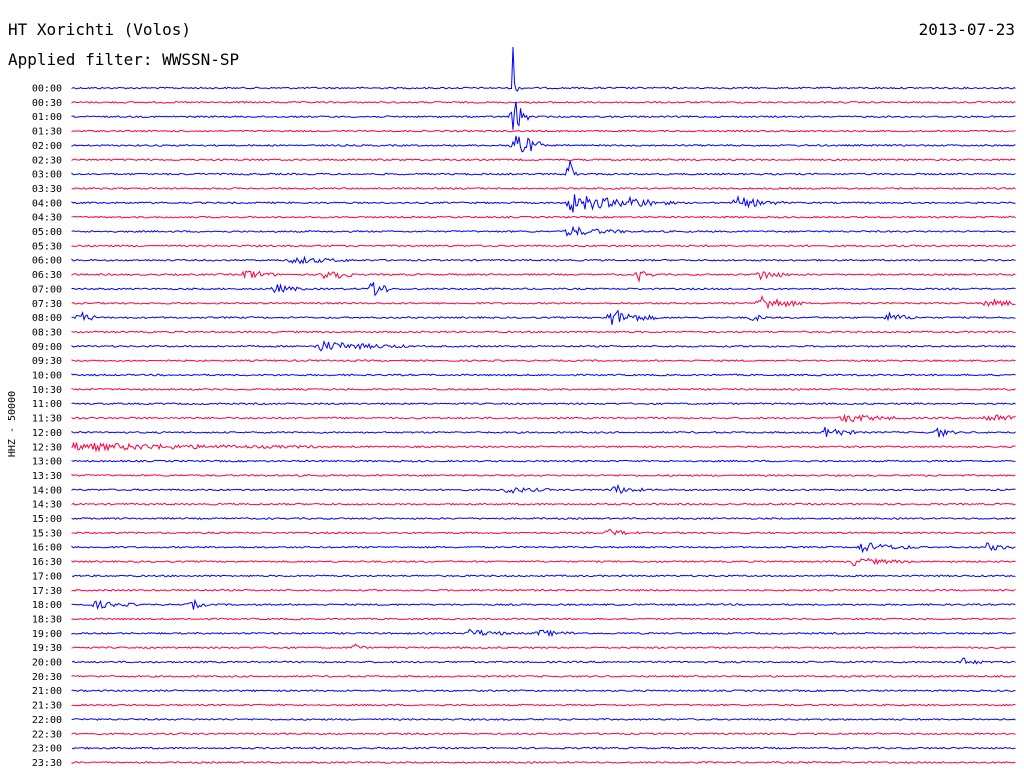  Describe the element at coordinates (47, 376) in the screenshot. I see `row-time-label: 10:00` at that location.